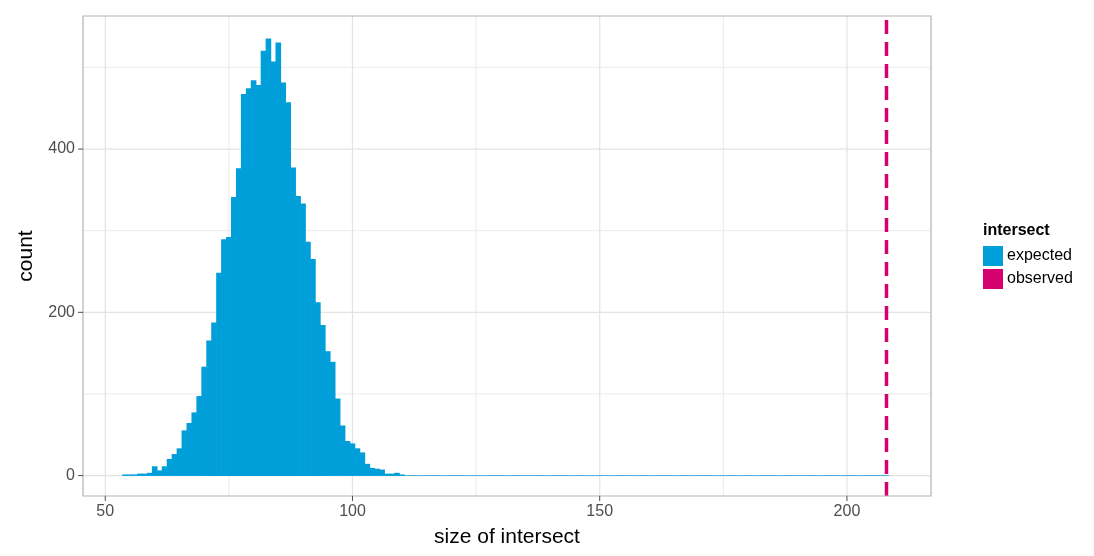  I want to click on y-tick-label: 400, so click(62, 148).